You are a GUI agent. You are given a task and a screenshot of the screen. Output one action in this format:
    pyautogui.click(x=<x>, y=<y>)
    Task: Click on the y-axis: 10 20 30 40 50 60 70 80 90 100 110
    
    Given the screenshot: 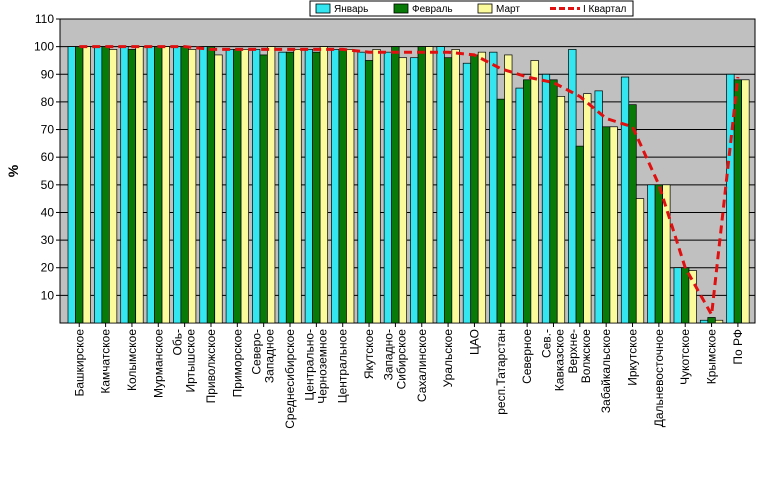 What is the action you would take?
    pyautogui.click(x=47, y=157)
    